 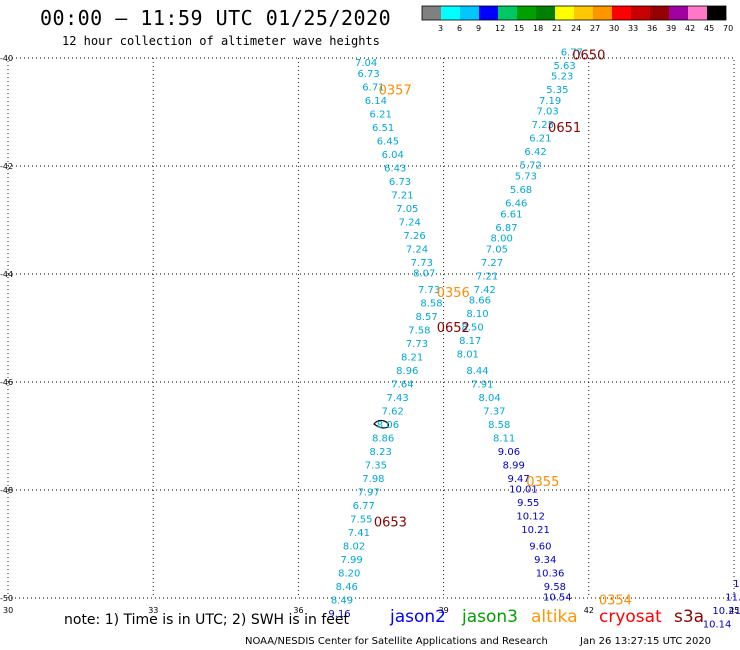 What do you see at coordinates (485, 290) in the screenshot?
I see `swh-value-label: 7.42` at bounding box center [485, 290].